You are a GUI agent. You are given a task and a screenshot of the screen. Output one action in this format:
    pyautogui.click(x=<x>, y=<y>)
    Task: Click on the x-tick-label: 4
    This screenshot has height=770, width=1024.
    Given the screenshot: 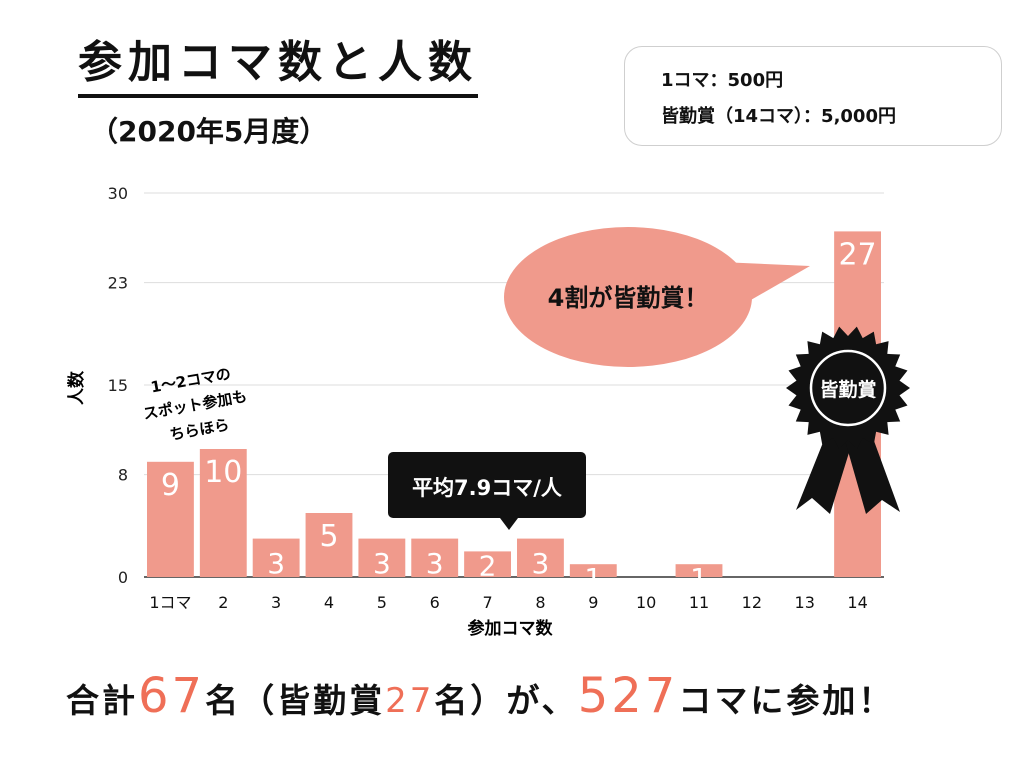 What is the action you would take?
    pyautogui.click(x=329, y=602)
    